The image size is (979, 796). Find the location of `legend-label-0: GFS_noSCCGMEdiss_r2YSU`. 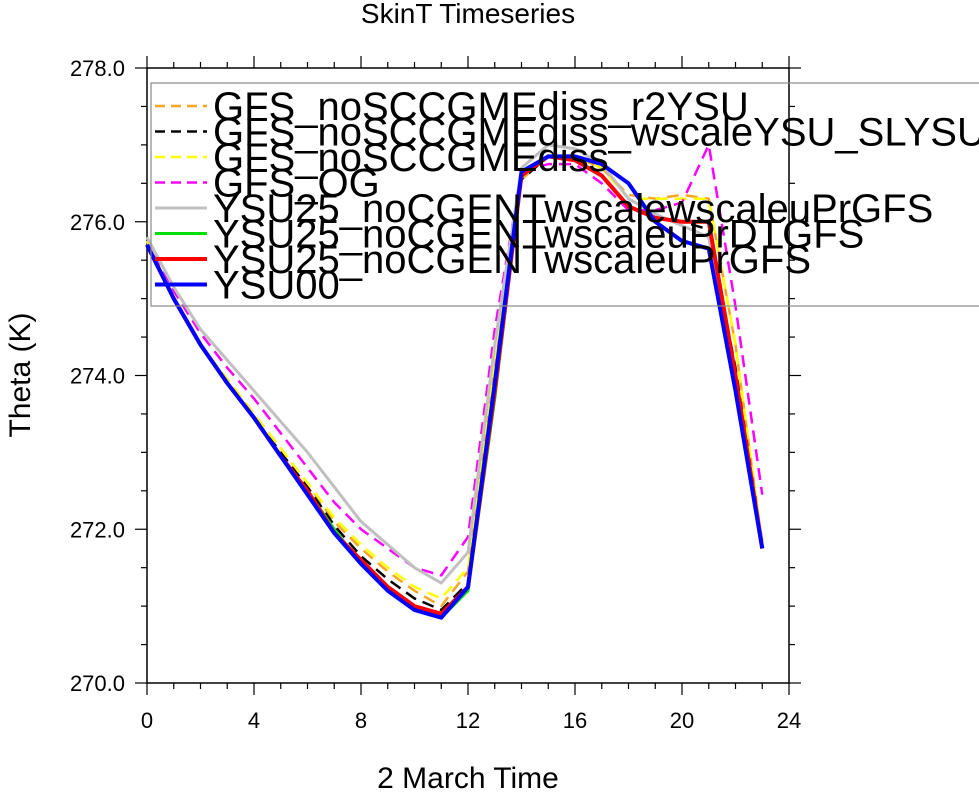

legend-label-0: GFS_noSCCGMEdiss_r2YSU is located at coordinates (481, 107).